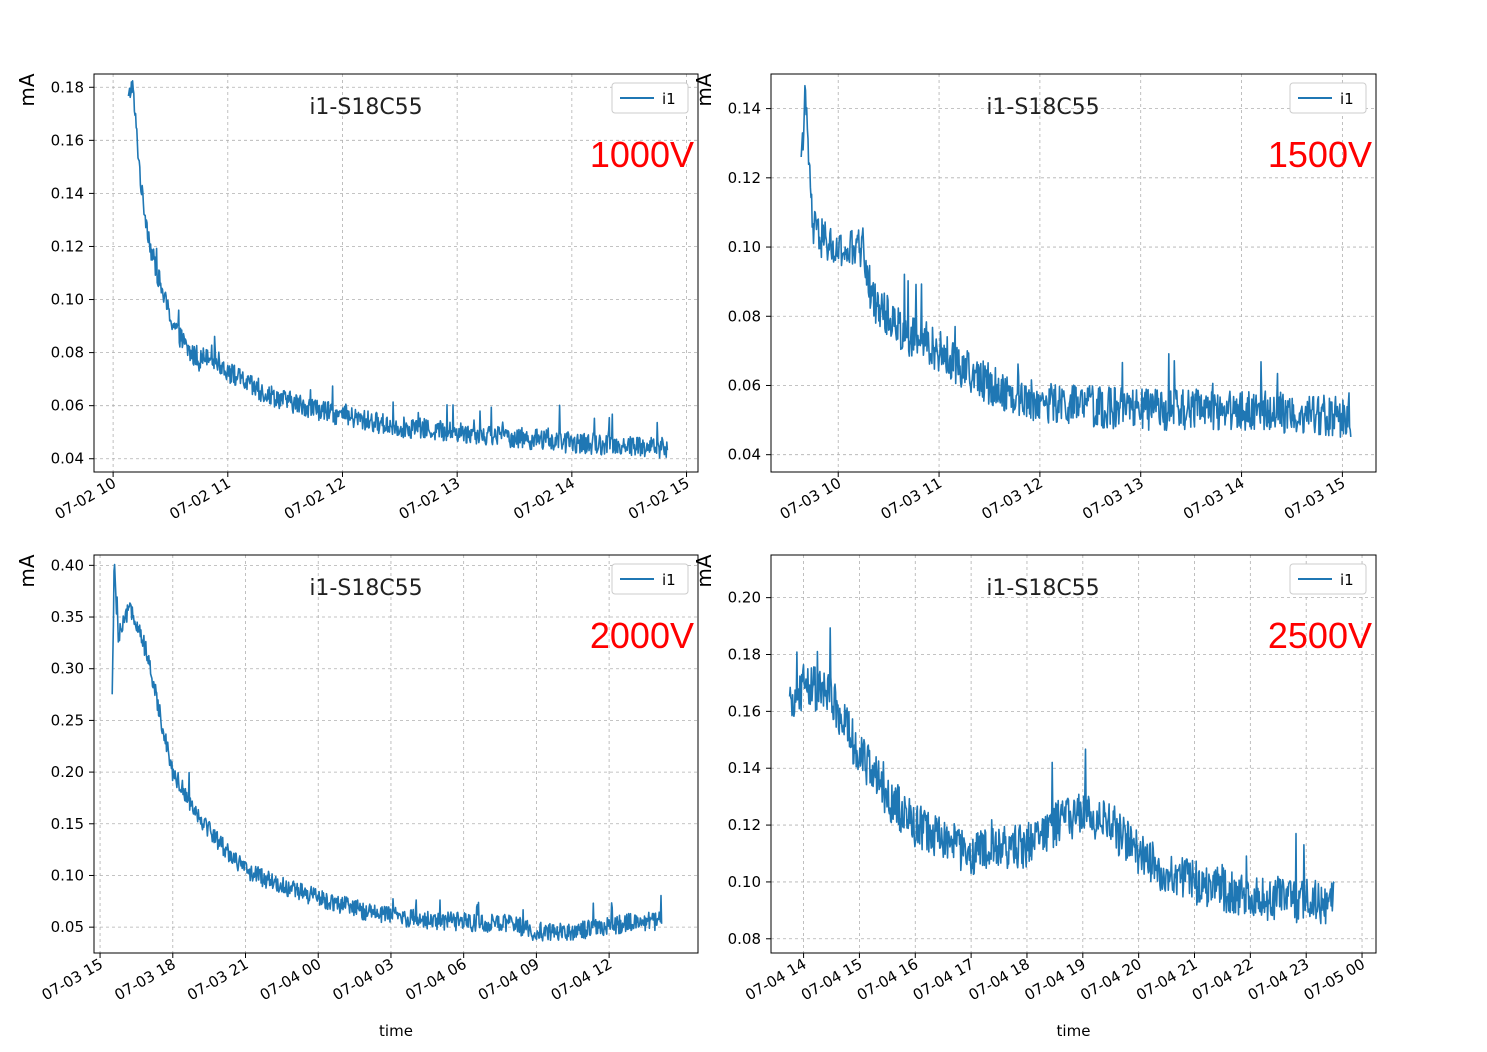  I want to click on y-tick-label: 0.25, so click(67, 720).